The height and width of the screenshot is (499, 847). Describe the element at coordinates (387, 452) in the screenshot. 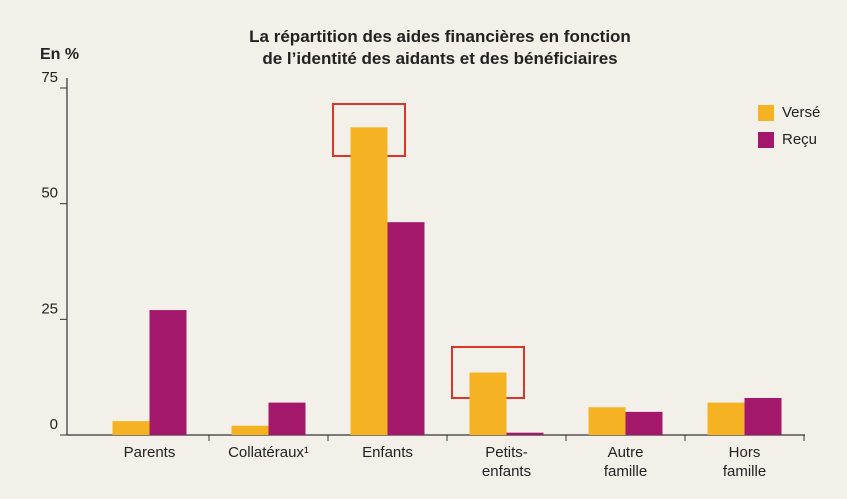

I see `x-tick-label: Enfants` at that location.